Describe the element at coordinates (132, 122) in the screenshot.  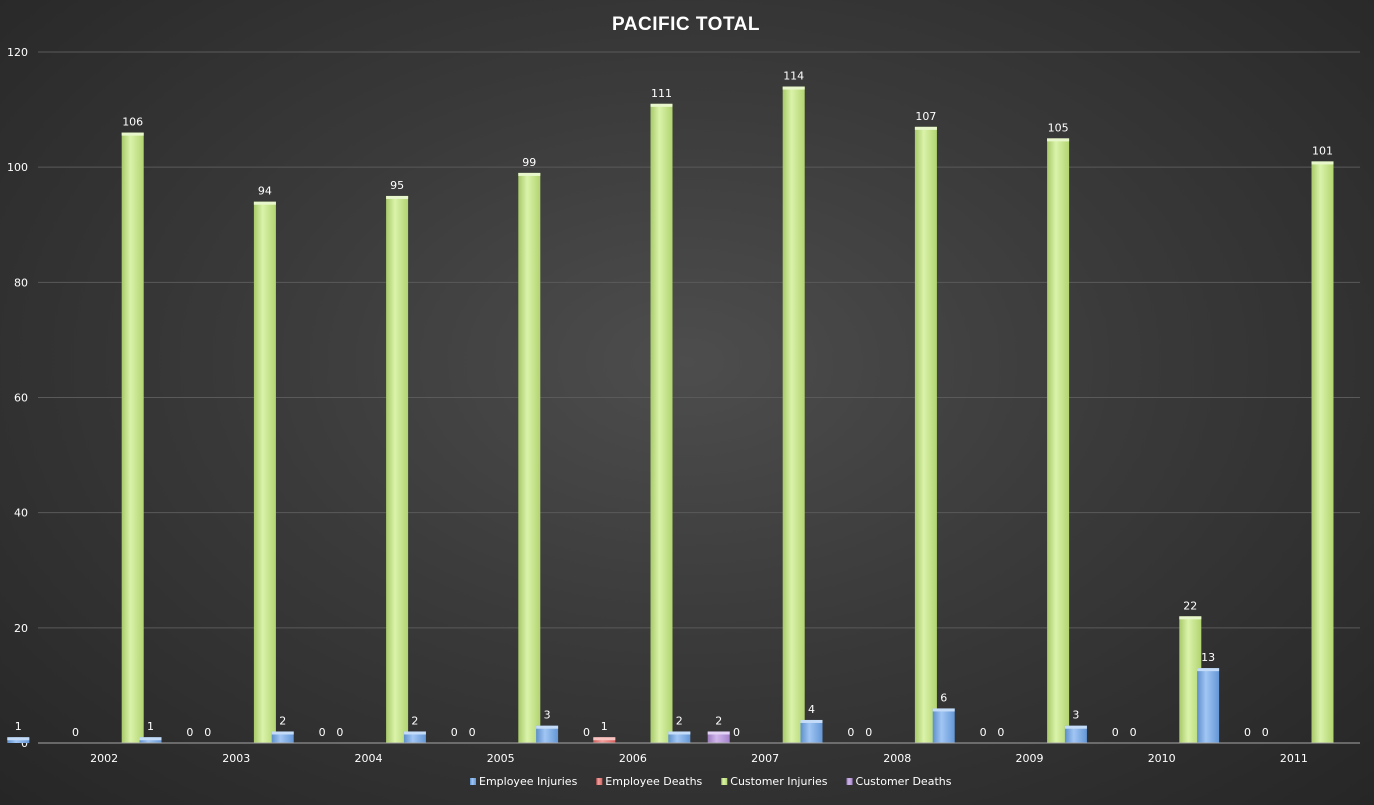
I see `data-label: 106` at that location.